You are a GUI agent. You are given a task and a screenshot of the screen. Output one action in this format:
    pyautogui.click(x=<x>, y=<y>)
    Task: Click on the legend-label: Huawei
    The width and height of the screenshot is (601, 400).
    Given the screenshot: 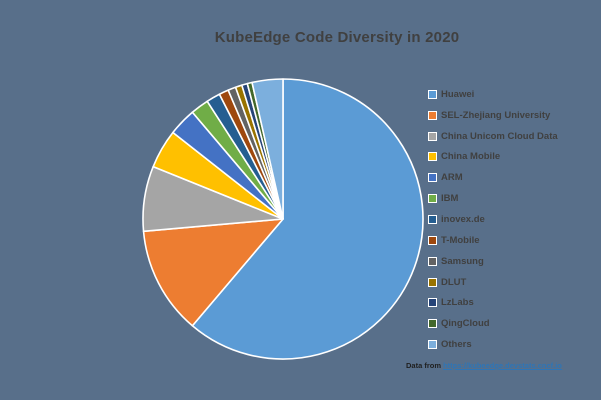 What is the action you would take?
    pyautogui.click(x=458, y=94)
    